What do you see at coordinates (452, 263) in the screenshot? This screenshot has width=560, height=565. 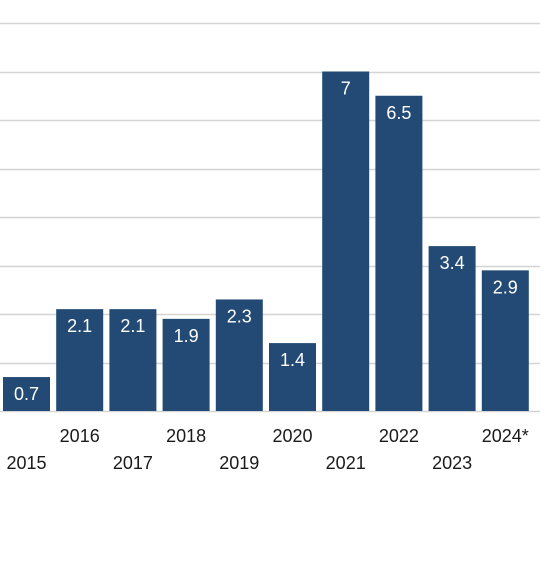 I see `bar-value-label: 3.4` at bounding box center [452, 263].